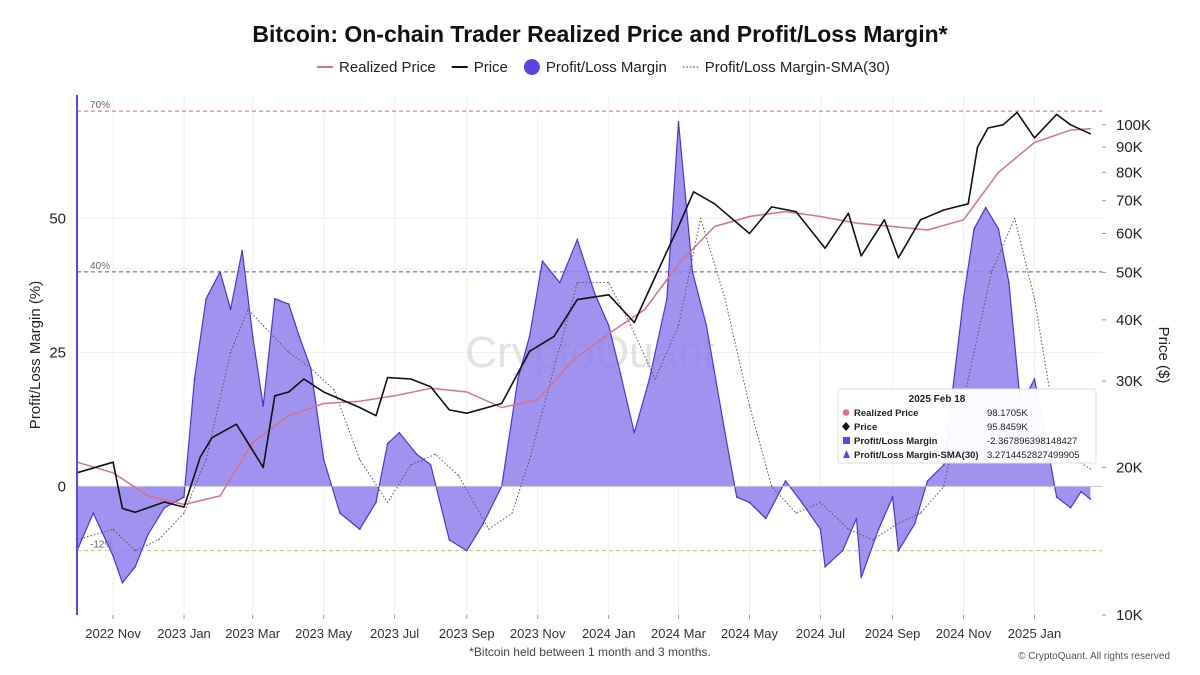 The image size is (1200, 675). Describe the element at coordinates (1126, 370) in the screenshot. I see `right-axis-ticks: 10K 20K 30K 40K 50K 60K 70K 80K 90K 100K` at that location.